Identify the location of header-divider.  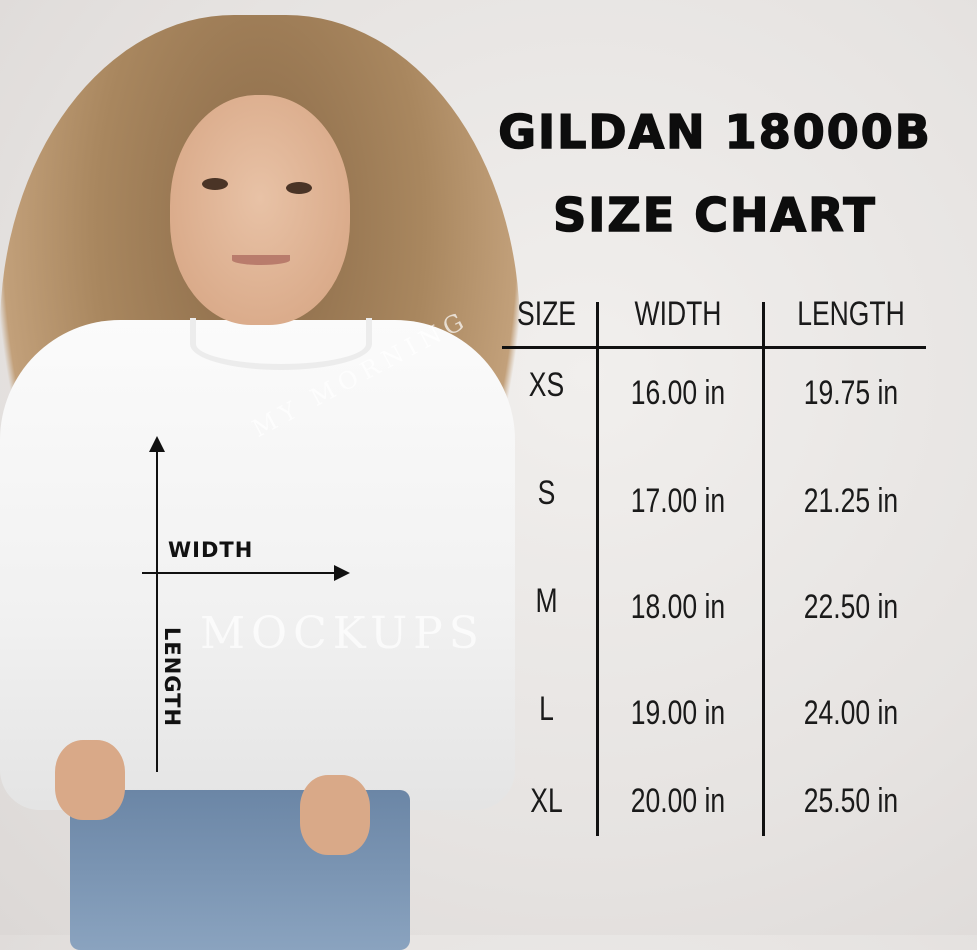
(714, 347).